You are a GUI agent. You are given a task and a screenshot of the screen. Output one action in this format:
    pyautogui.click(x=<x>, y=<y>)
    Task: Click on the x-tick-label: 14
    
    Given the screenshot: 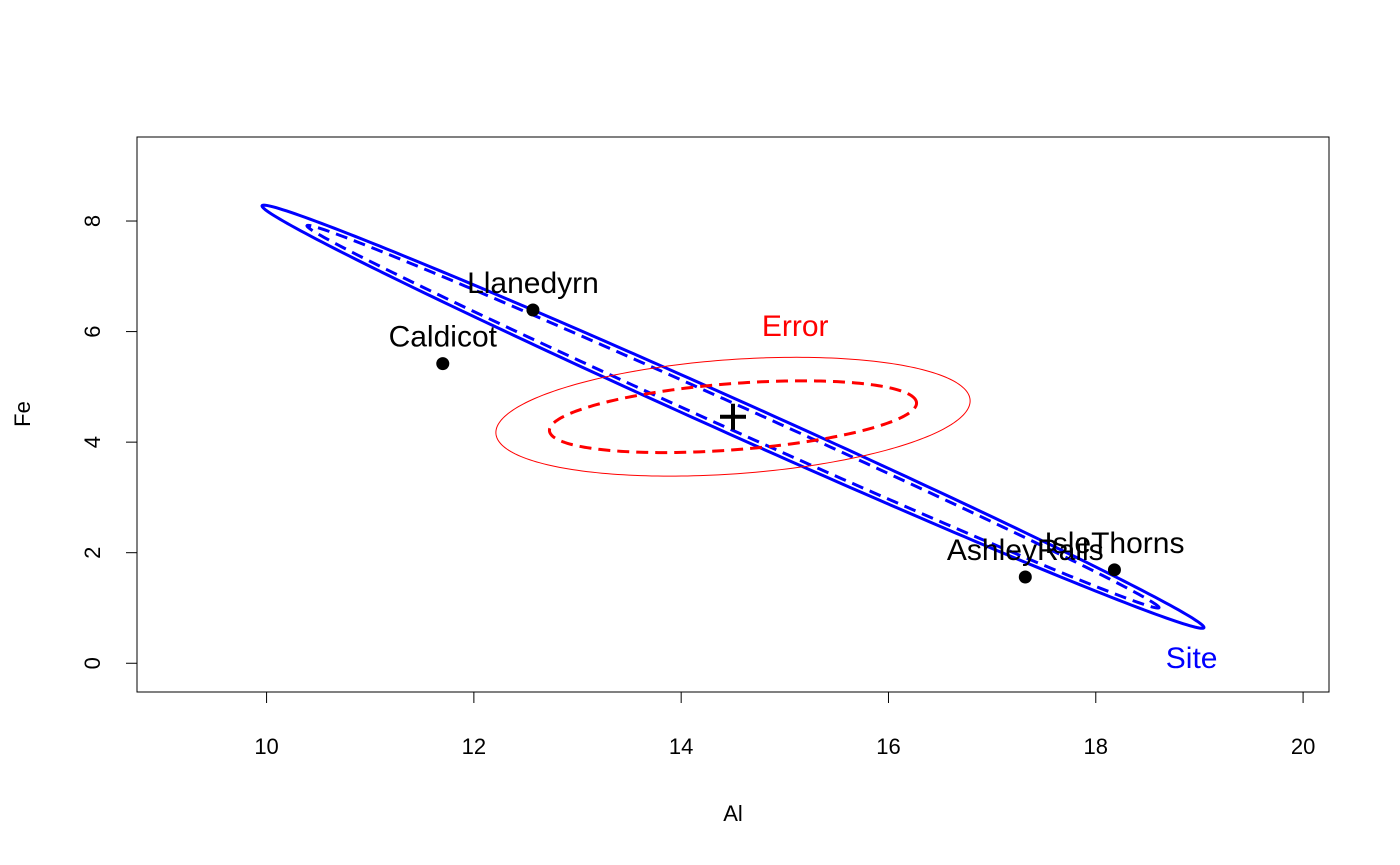 What is the action you would take?
    pyautogui.click(x=681, y=746)
    